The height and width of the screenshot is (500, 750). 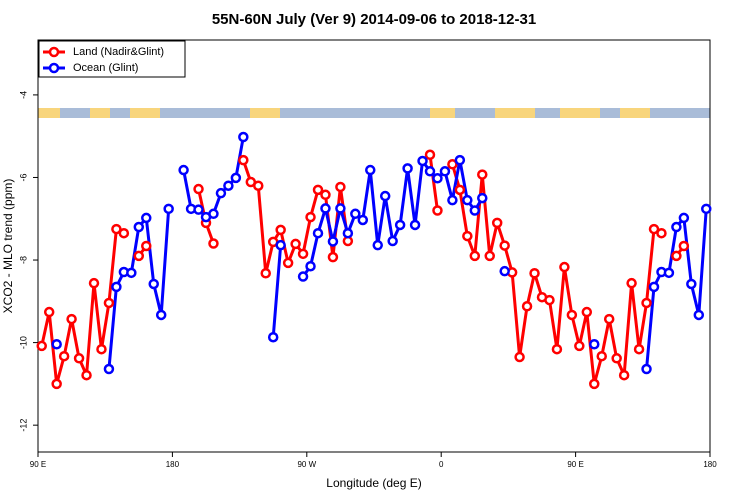 I want to click on x-tick-label: 90 E, so click(x=38, y=464).